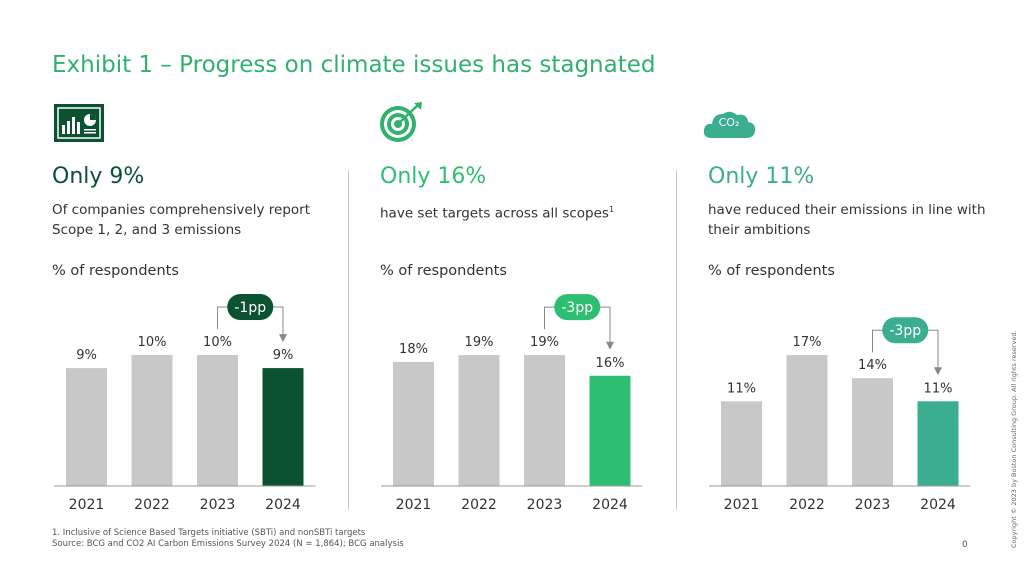  What do you see at coordinates (807, 505) in the screenshot?
I see `tick-label-reductions-2022: 2022` at bounding box center [807, 505].